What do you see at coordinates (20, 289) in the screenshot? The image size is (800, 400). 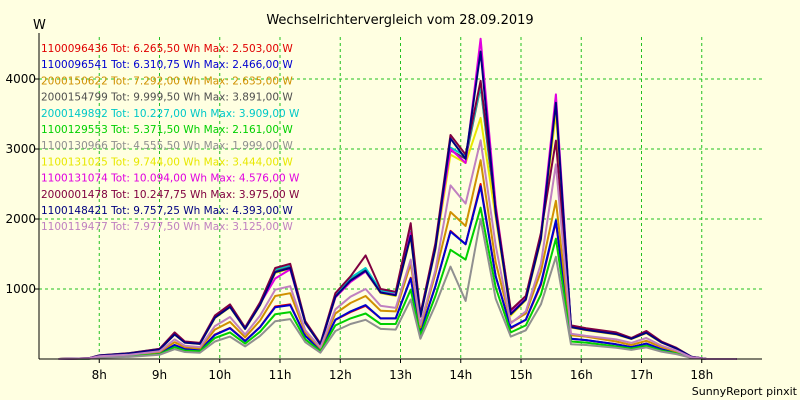 I see `y-tick-label: 1000` at bounding box center [20, 289].